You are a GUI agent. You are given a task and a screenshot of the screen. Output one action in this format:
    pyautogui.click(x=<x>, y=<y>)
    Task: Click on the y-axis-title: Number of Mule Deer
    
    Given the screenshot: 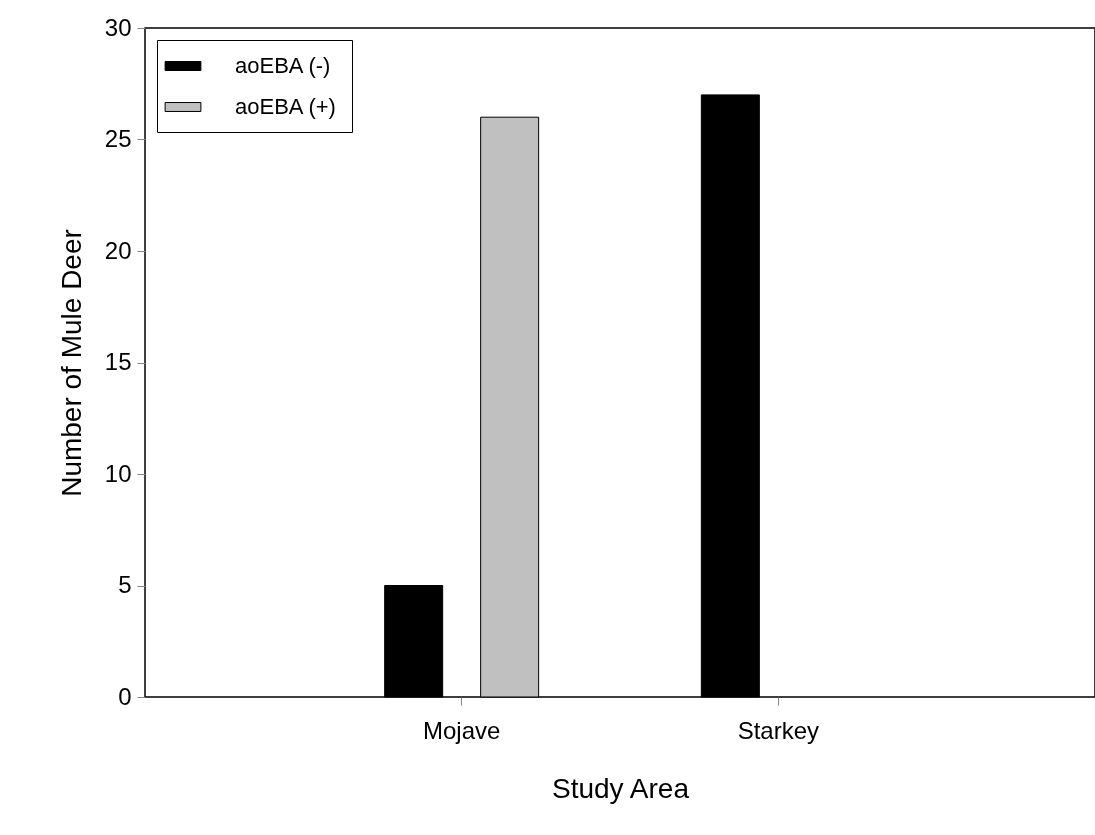 What is the action you would take?
    pyautogui.click(x=71, y=363)
    